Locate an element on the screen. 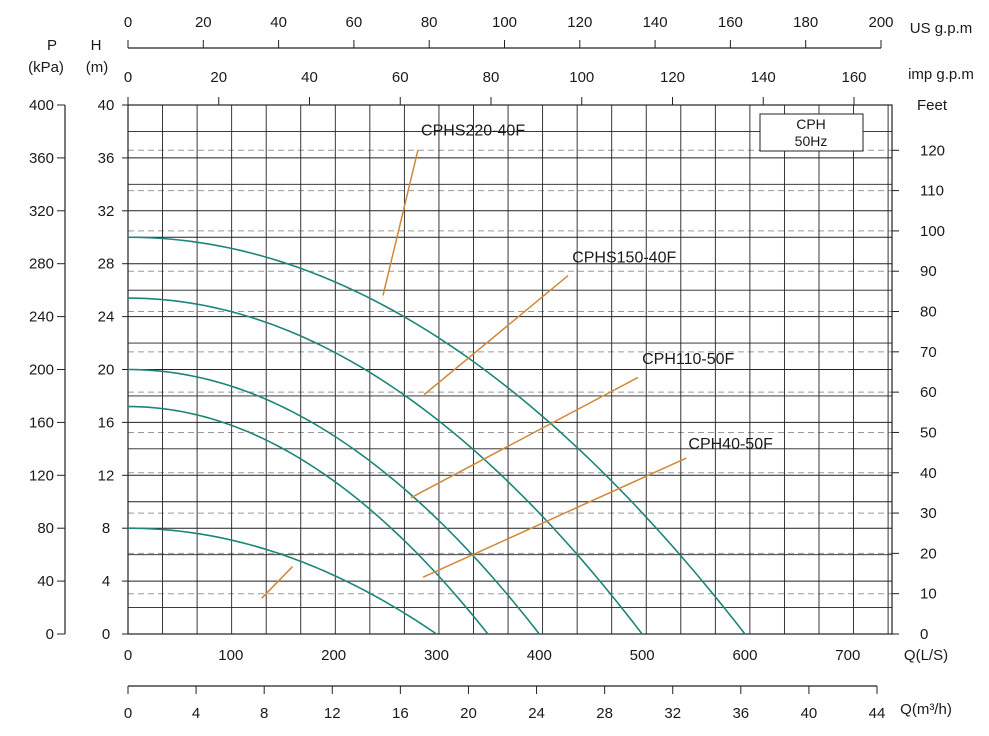 Image resolution: width=989 pixels, height=736 pixels. tick-label-feet: 60 is located at coordinates (928, 392).